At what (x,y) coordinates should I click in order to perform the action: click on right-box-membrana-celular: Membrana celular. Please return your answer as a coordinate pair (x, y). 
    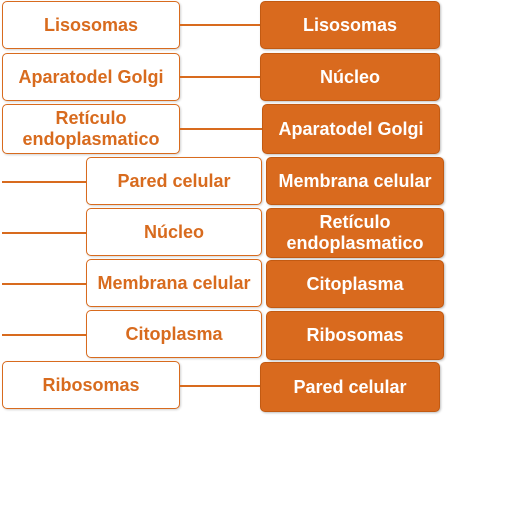
    Looking at the image, I should click on (355, 181).